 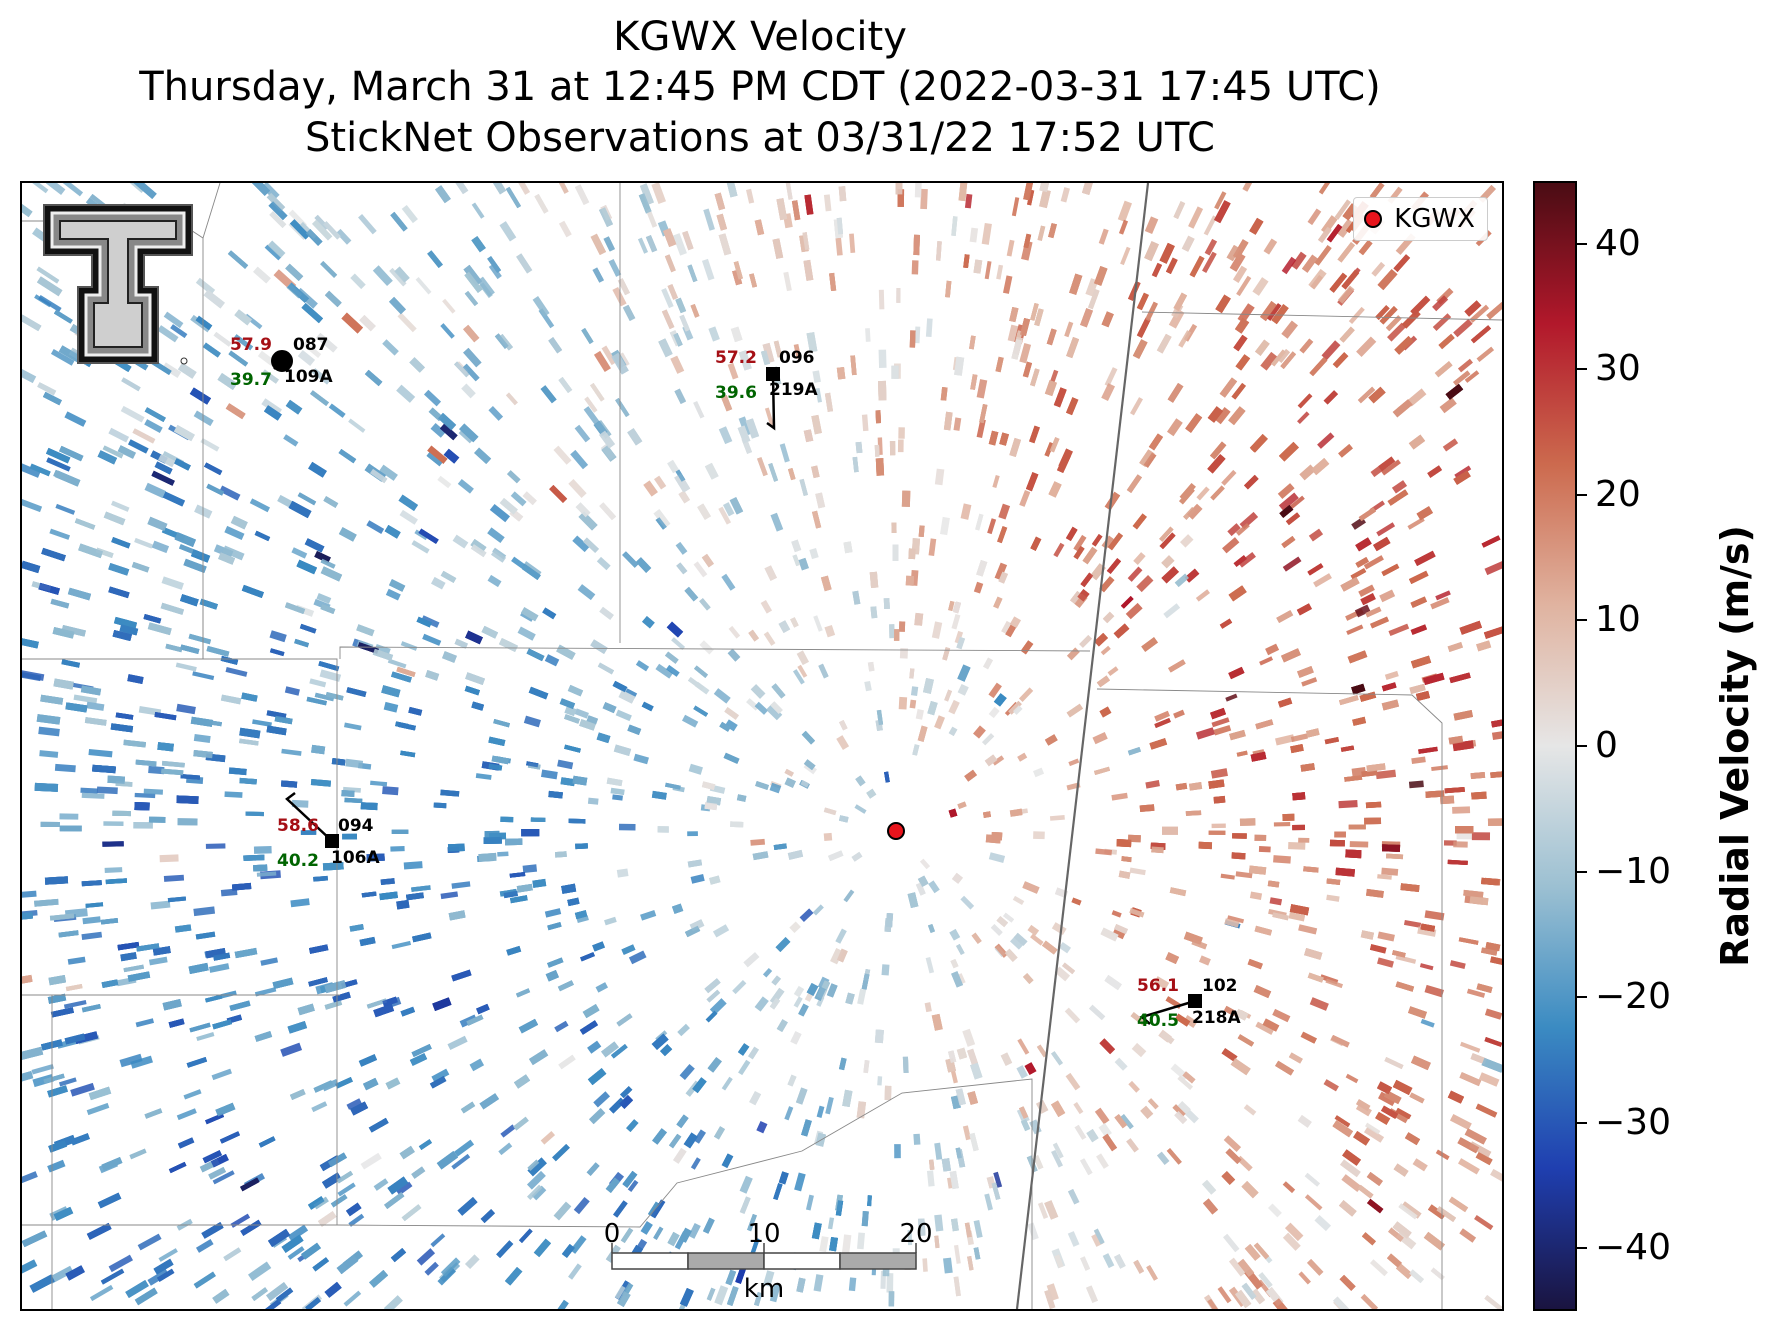 What do you see at coordinates (793, 390) in the screenshot?
I see `station-id-bottom: 219A` at bounding box center [793, 390].